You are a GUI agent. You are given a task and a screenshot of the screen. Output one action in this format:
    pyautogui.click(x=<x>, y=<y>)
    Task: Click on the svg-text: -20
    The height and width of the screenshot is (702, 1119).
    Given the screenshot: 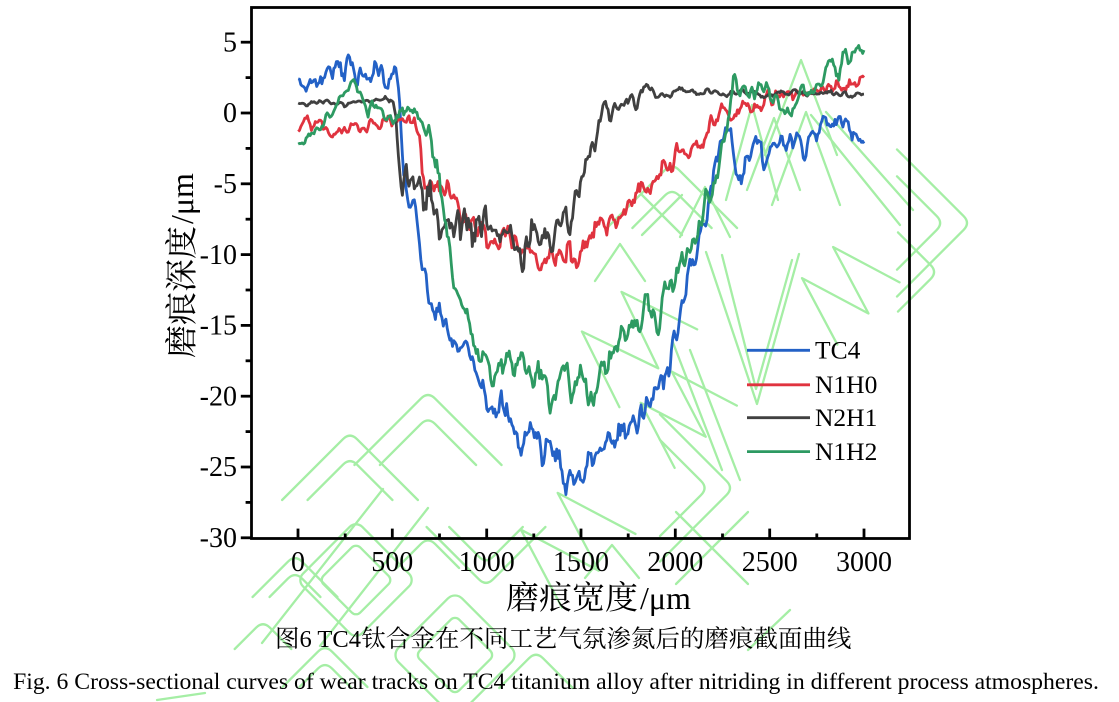 What is the action you would take?
    pyautogui.click(x=218, y=396)
    